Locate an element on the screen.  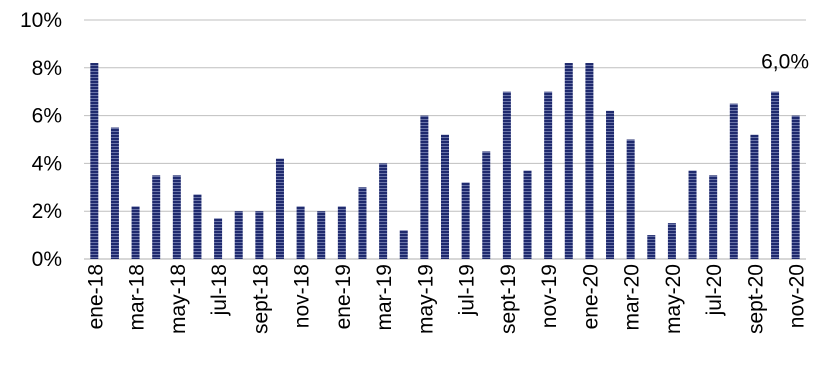
x-tick-label: mar-20 is located at coordinates (632, 297).